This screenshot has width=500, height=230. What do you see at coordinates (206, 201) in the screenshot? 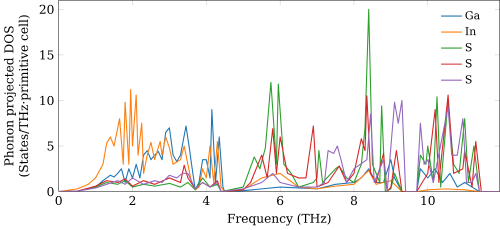
I see `x-tick-label: 4` at bounding box center [206, 201].